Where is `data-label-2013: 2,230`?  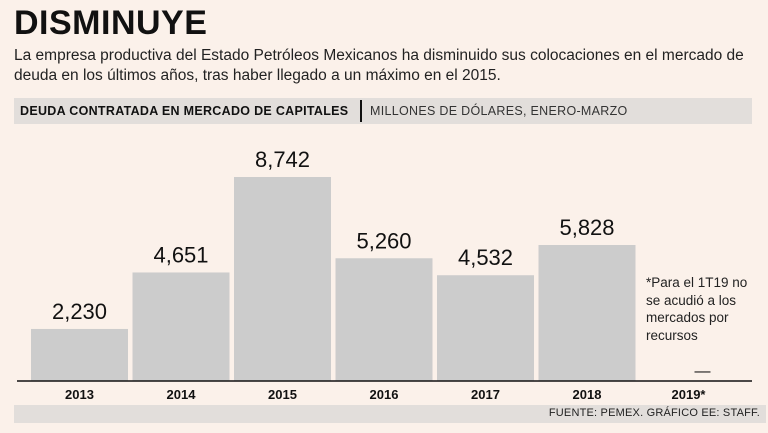
data-label-2013: 2,230 is located at coordinates (79, 311).